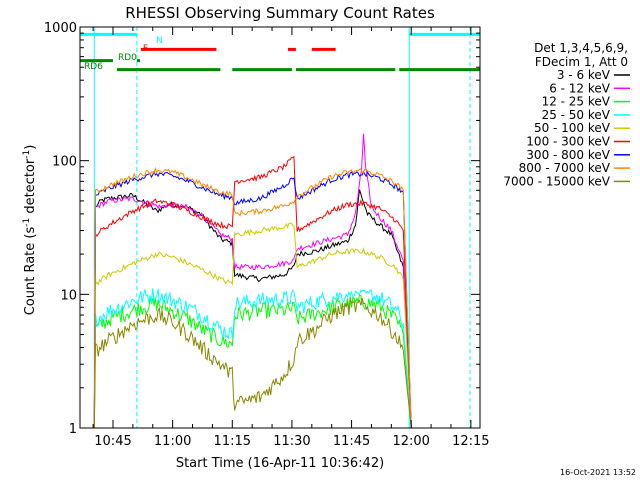 The height and width of the screenshot is (480, 640). I want to click on x-axis-label: Start Time (16-Apr-11 10:36:42), so click(280, 463).